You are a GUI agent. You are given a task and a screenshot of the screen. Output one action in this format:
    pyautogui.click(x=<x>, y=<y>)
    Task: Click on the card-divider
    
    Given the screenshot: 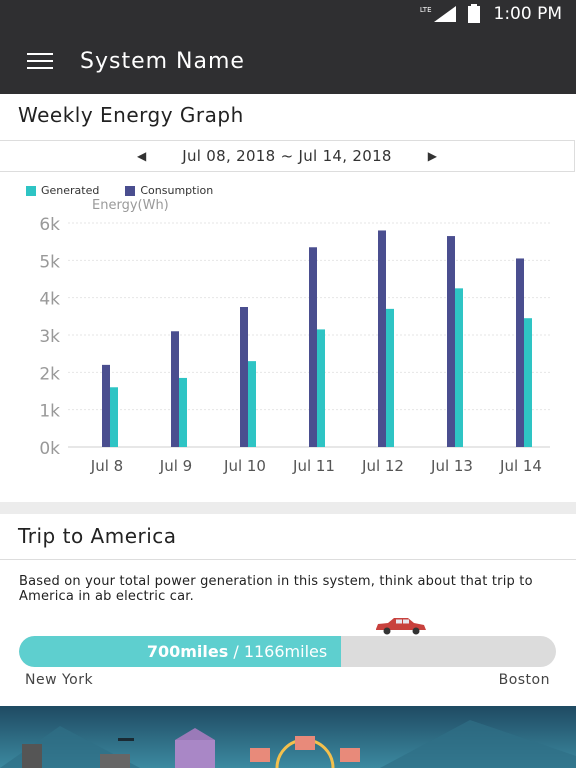 What is the action you would take?
    pyautogui.click(x=288, y=508)
    